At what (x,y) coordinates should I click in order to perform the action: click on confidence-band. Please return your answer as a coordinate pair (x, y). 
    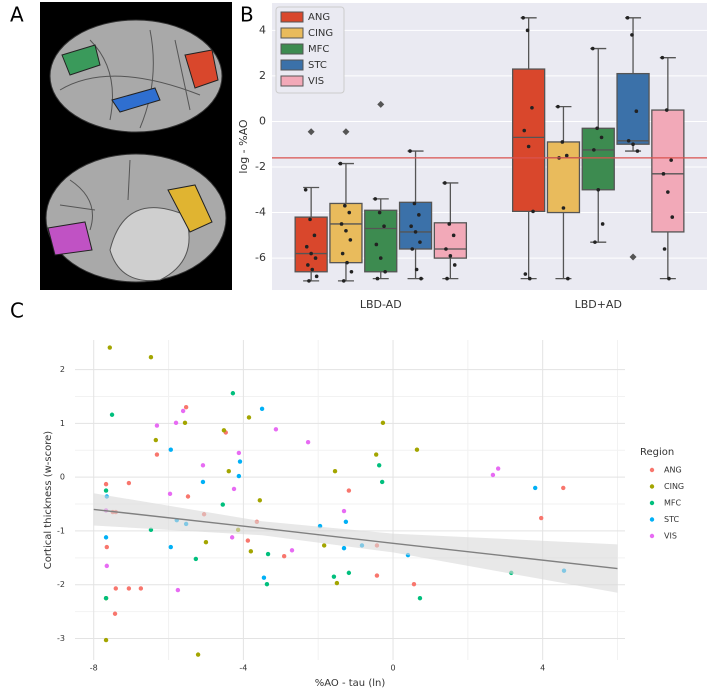
    Looking at the image, I should click on (355, 543).